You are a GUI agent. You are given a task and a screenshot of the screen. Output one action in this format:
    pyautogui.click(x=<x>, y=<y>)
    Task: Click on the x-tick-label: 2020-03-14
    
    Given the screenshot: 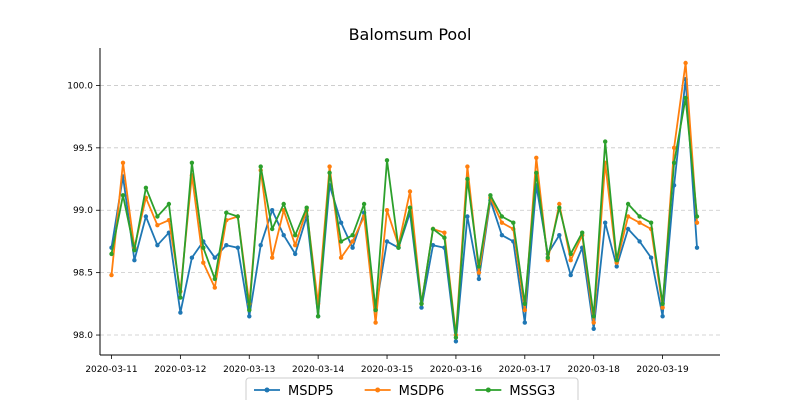 What is the action you would take?
    pyautogui.click(x=318, y=370)
    